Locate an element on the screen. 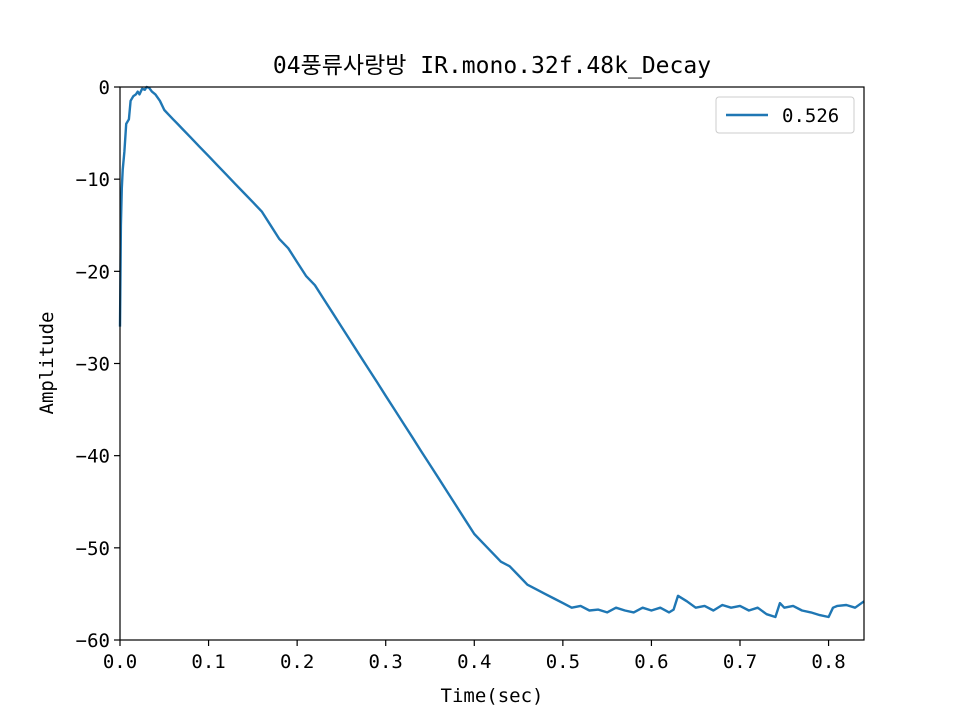 The image size is (960, 720). x-tick-label: 0.0 is located at coordinates (120, 662).